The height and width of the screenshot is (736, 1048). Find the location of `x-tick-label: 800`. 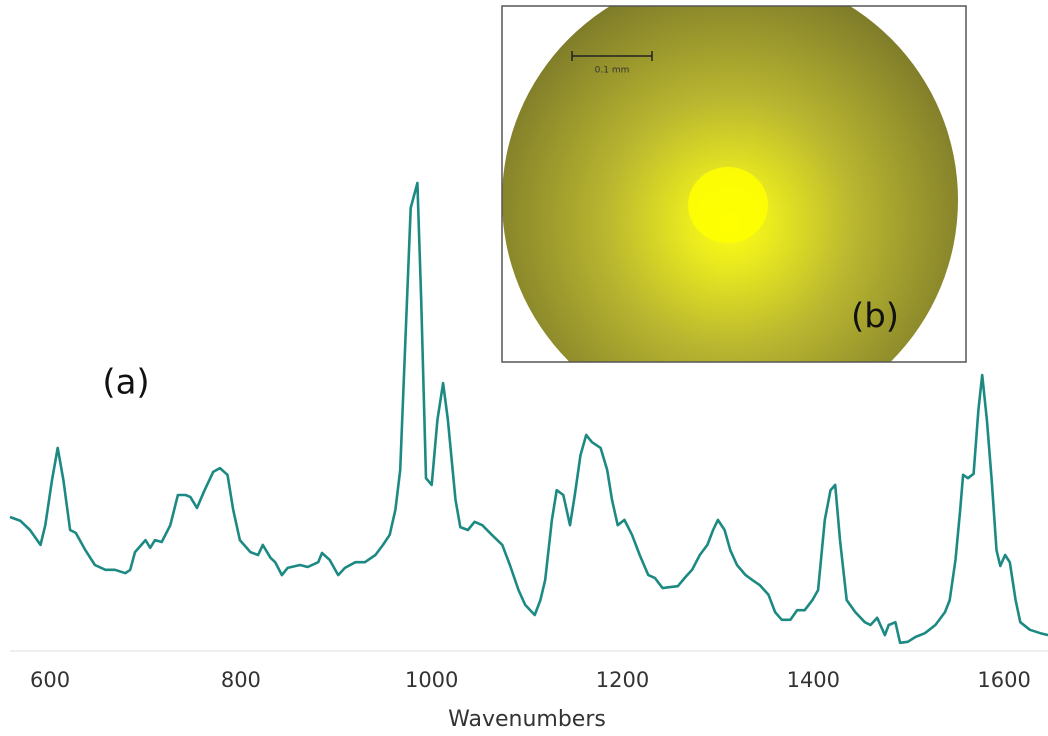

x-tick-label: 800 is located at coordinates (241, 680).